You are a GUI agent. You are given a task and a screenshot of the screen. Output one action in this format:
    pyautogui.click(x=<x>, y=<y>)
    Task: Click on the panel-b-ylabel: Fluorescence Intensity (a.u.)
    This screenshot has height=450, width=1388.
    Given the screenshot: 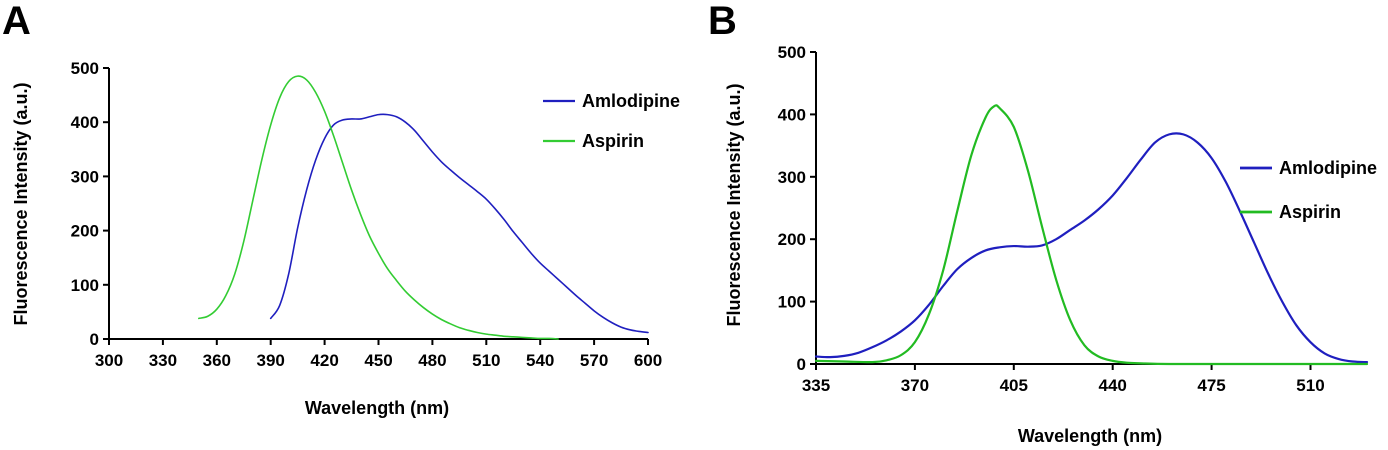 What is the action you would take?
    pyautogui.click(x=734, y=204)
    